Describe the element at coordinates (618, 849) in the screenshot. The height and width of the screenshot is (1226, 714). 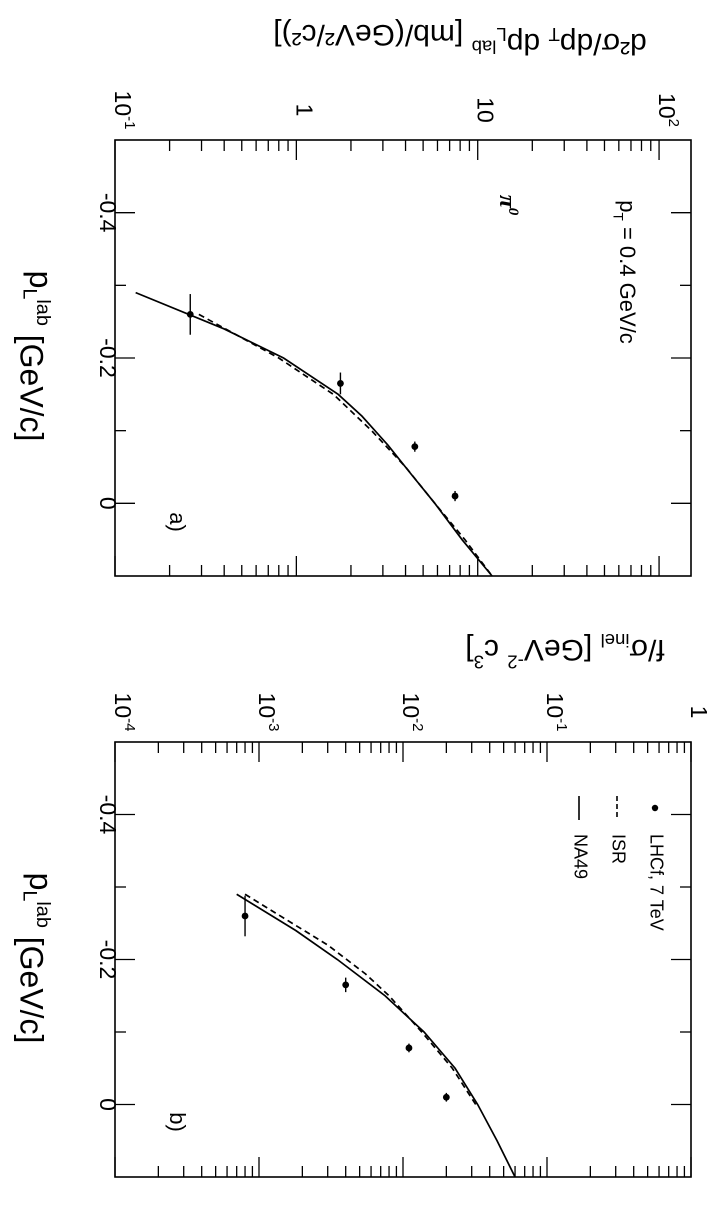
I see `legend-label: ISR` at that location.